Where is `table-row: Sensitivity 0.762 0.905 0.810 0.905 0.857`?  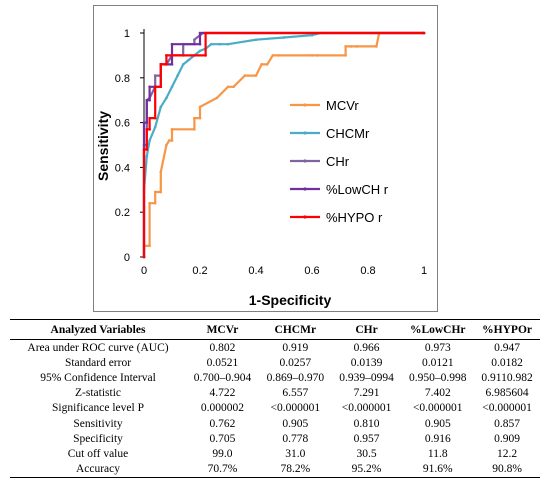 table-row: Sensitivity 0.762 0.905 0.810 0.905 0.857 is located at coordinates (275, 423).